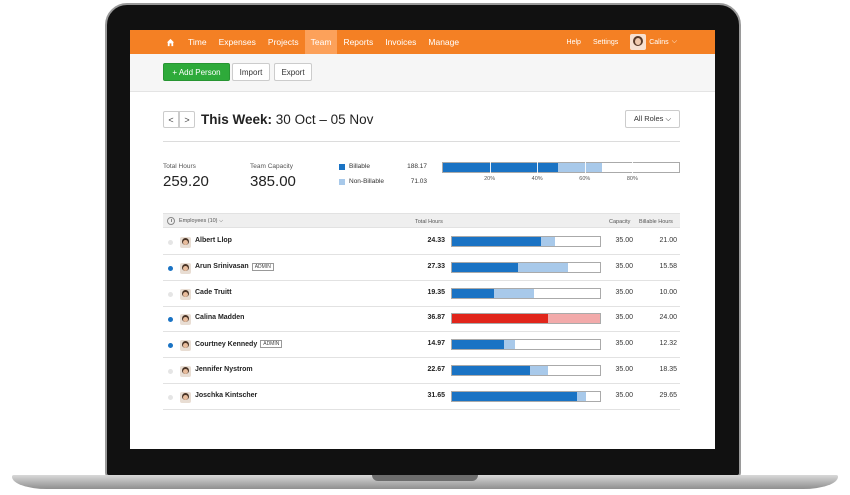  Describe the element at coordinates (359, 166) in the screenshot. I see `billable-legend-label: Billable` at that location.